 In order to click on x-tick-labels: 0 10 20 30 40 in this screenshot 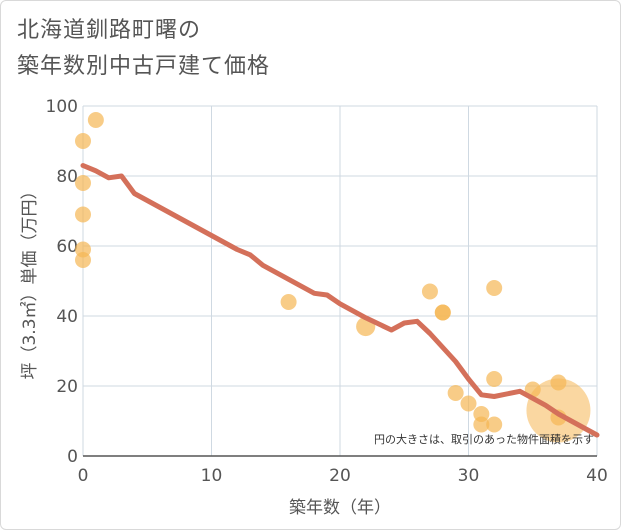, I will do `click(343, 476)`.